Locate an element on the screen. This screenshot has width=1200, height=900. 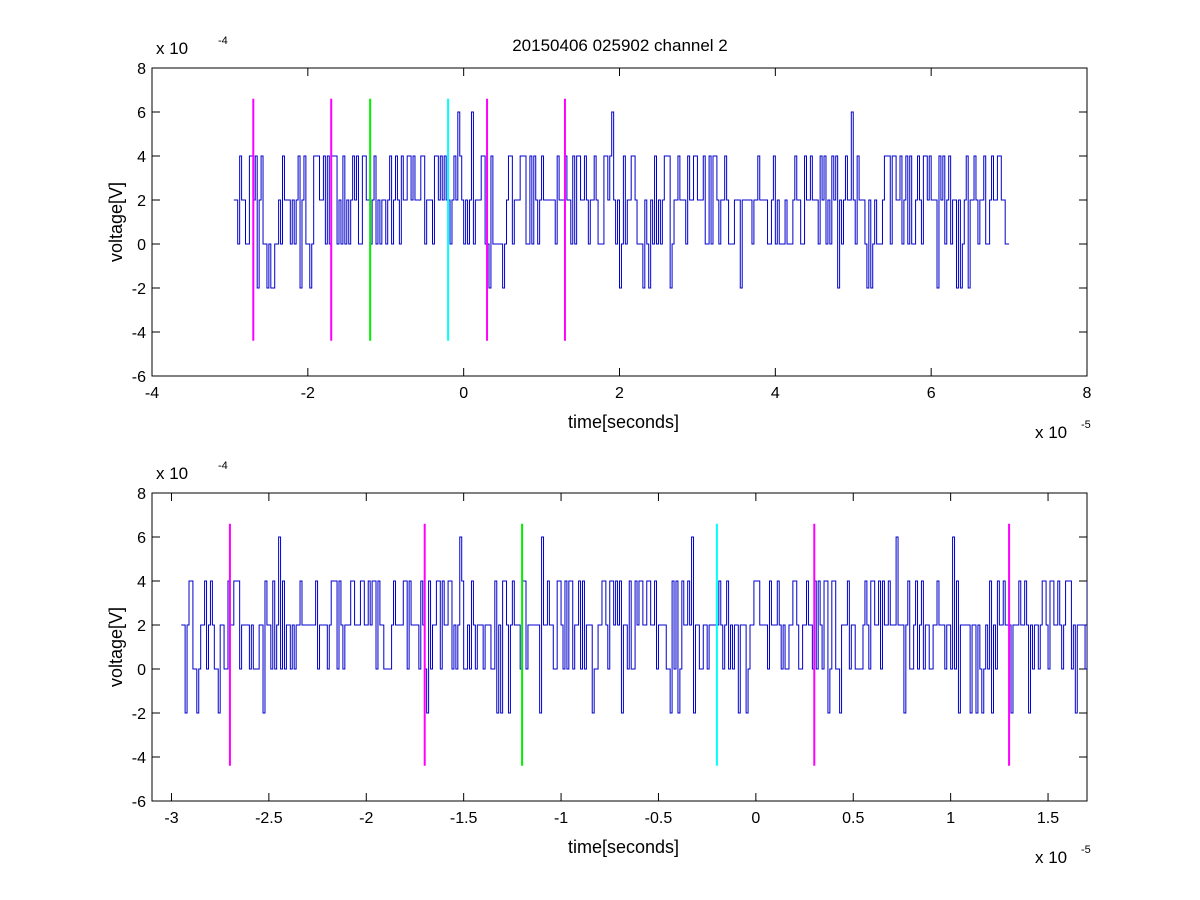
x-tick-label: 0.5 is located at coordinates (853, 818).